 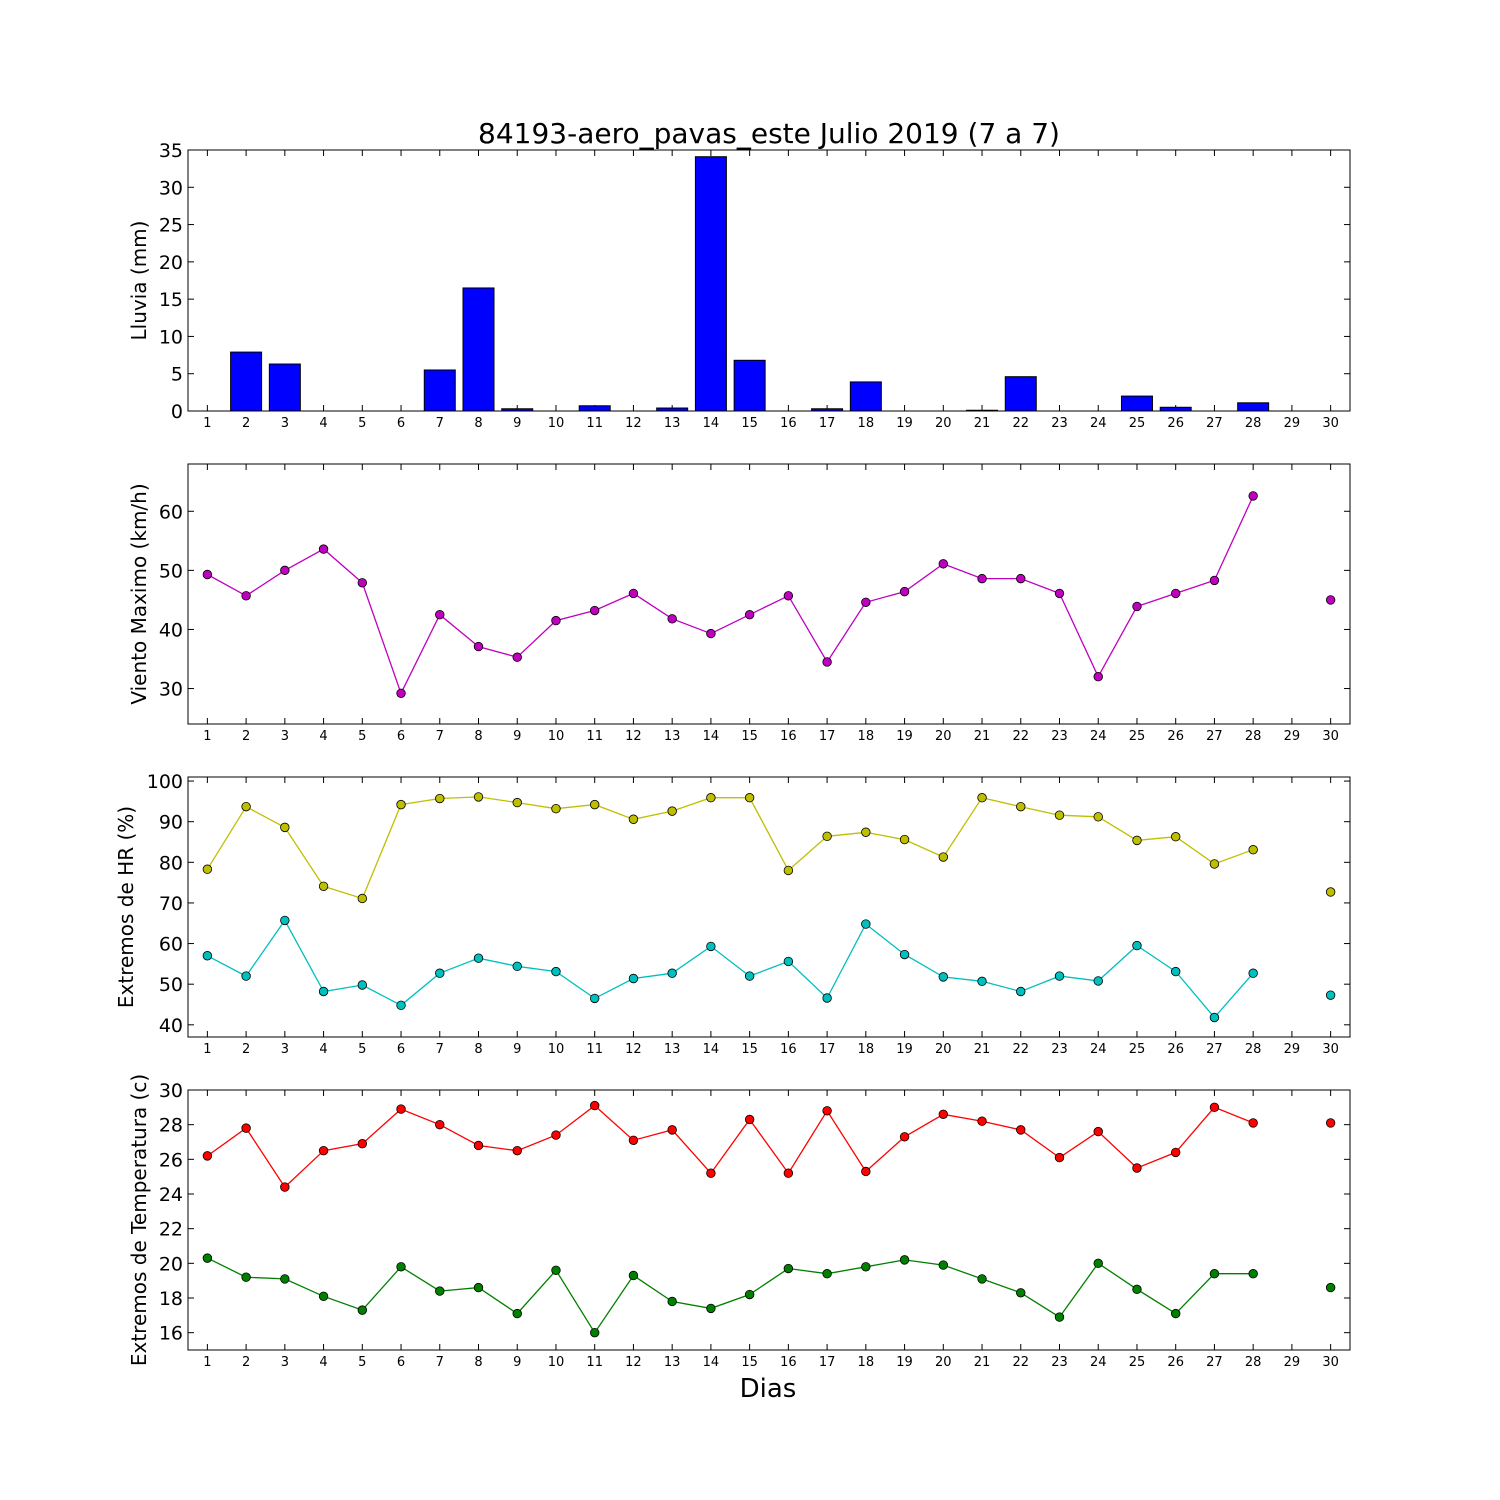 I want to click on x-tick-label: 5, so click(x=362, y=423).